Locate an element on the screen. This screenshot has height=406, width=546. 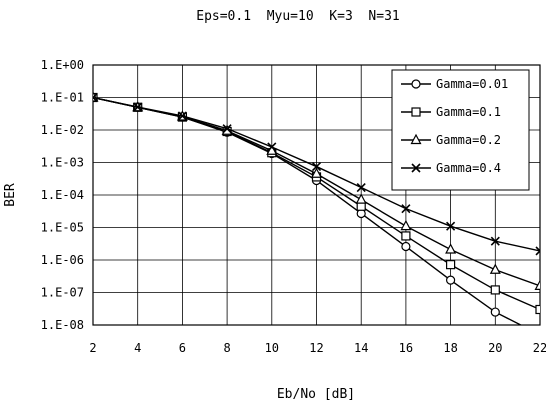
x-tick-label: 22 is located at coordinates (539, 348).